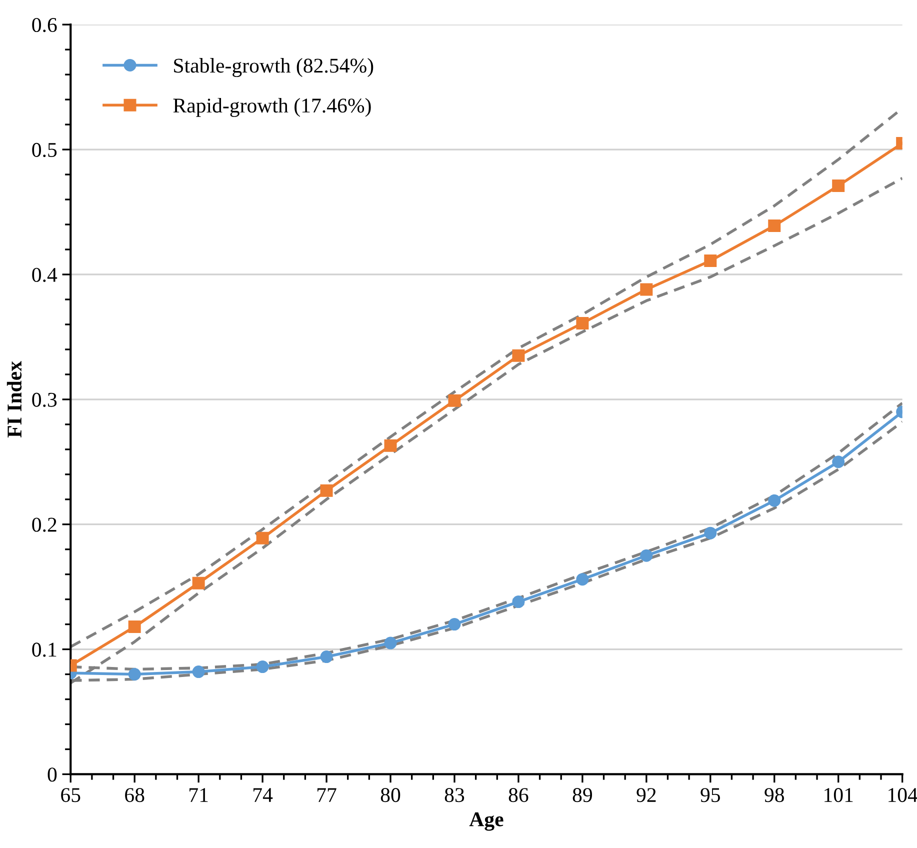 This screenshot has height=848, width=917. Describe the element at coordinates (710, 795) in the screenshot. I see `x-tick-label: 95` at that location.